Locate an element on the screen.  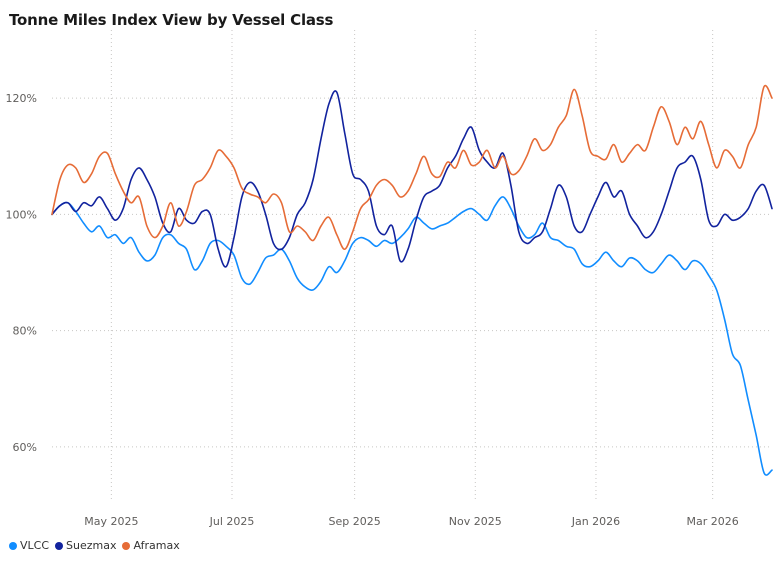
x-tick-label: Sep 2025 is located at coordinates (355, 521).